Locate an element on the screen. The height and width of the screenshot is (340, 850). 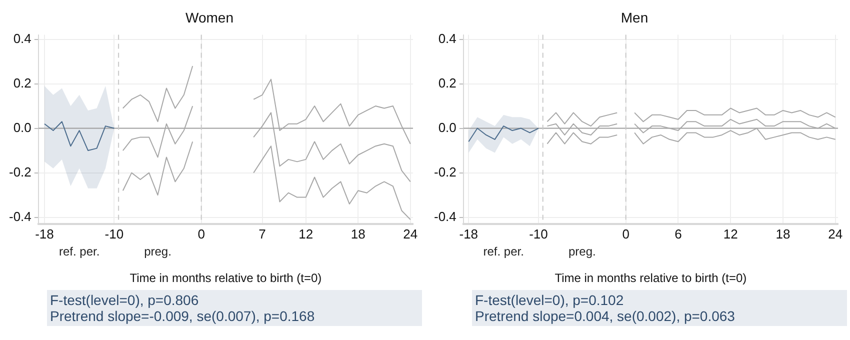
chart-title: Men is located at coordinates (634, 17).